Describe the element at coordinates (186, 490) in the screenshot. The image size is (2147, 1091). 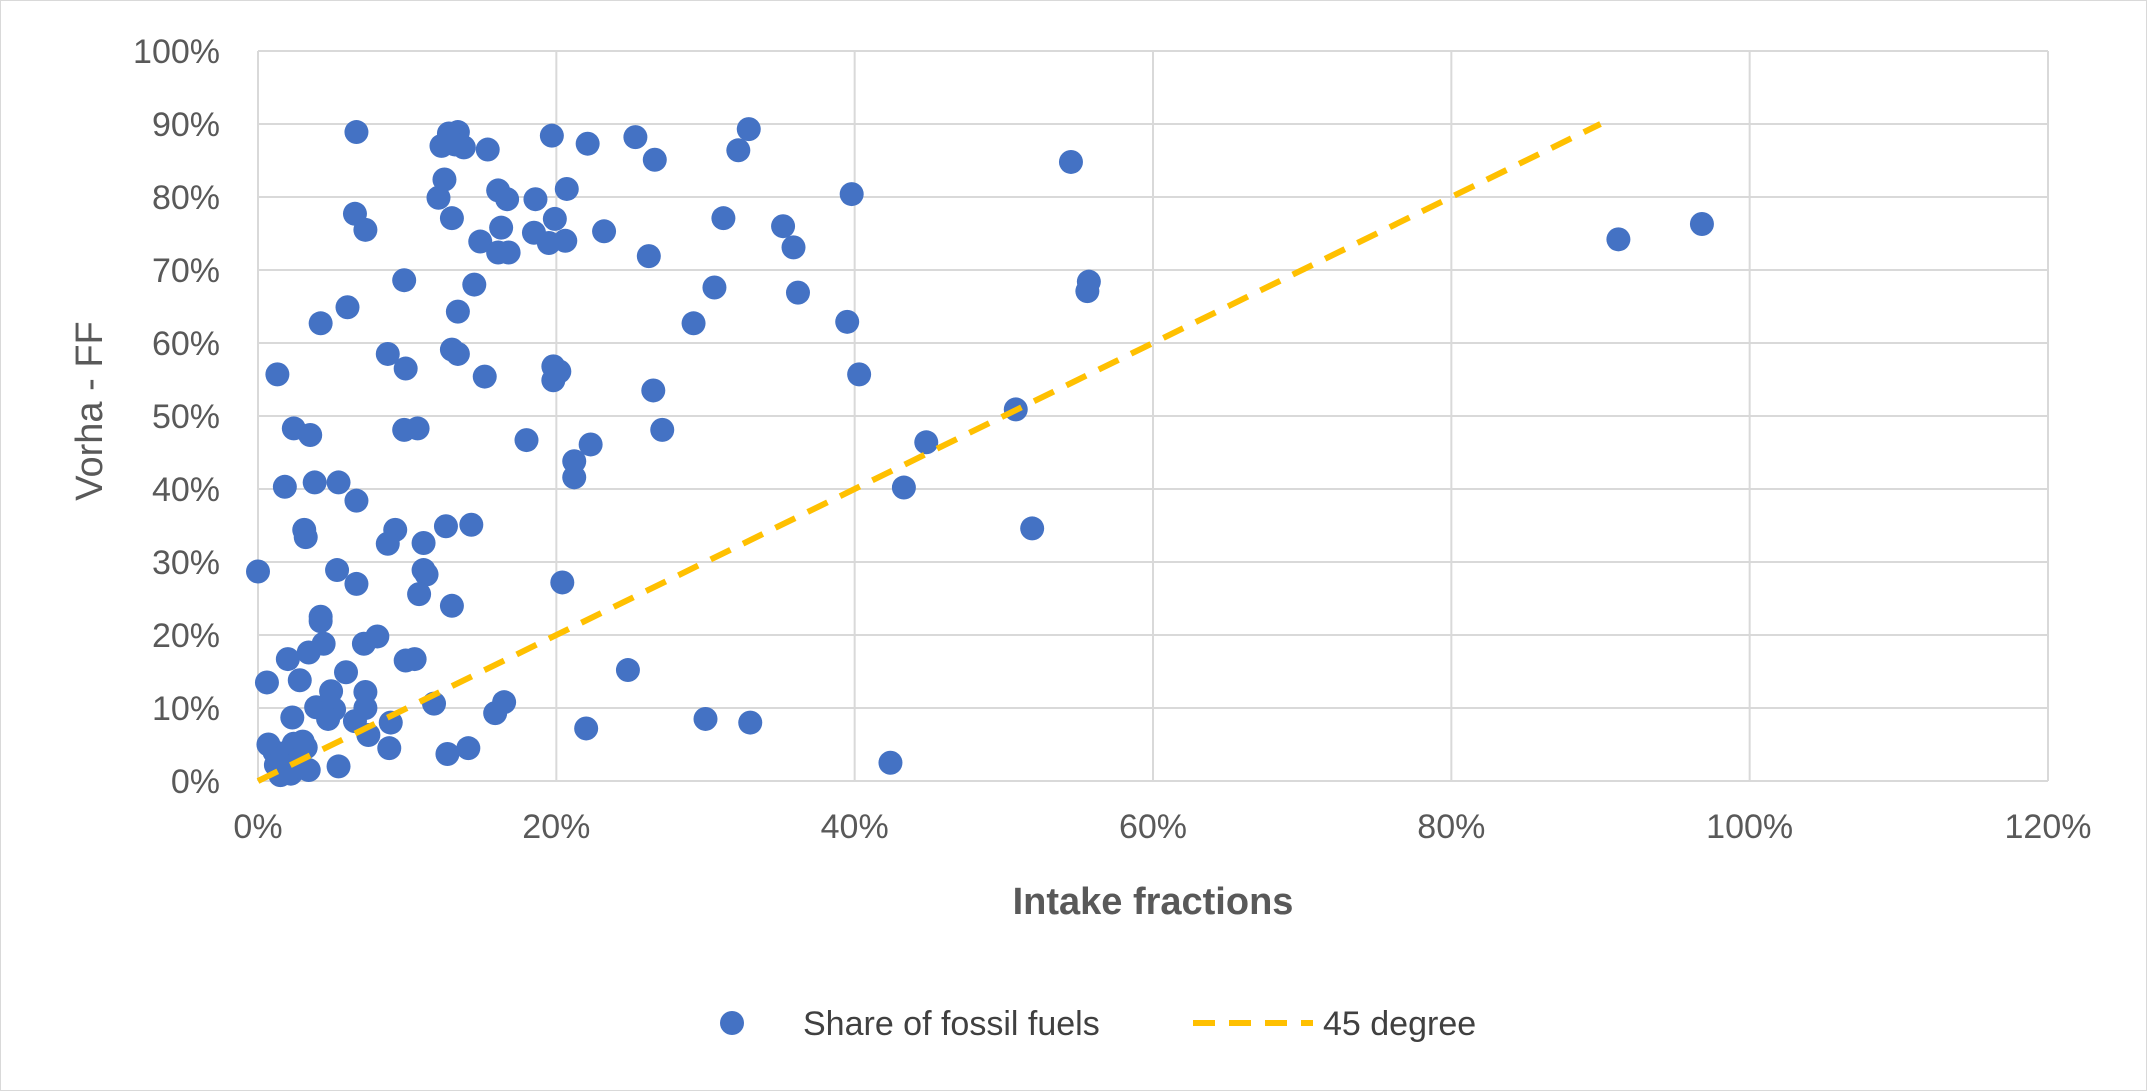
I see `y-tick-label: 40%` at that location.